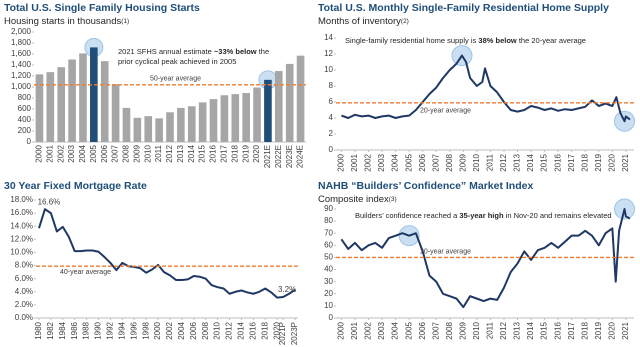  I want to click on x-tick-label: 2007, so click(435, 162).